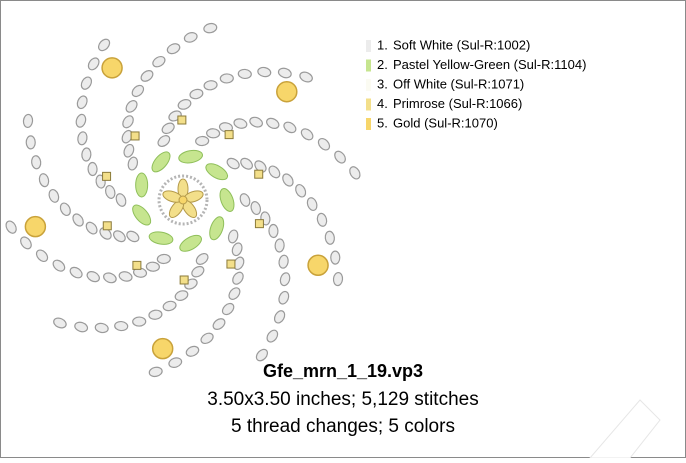 Image resolution: width=686 pixels, height=463 pixels. I want to click on file-name: Gfe_mrn_1_19.vp3, so click(343, 371).